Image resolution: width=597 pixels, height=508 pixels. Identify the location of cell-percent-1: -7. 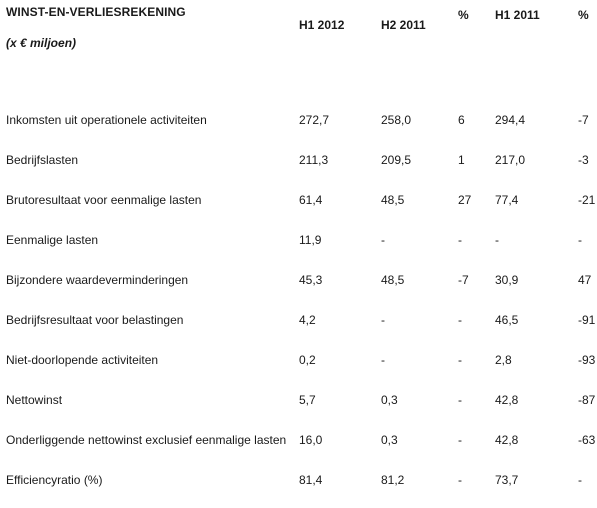
(463, 280).